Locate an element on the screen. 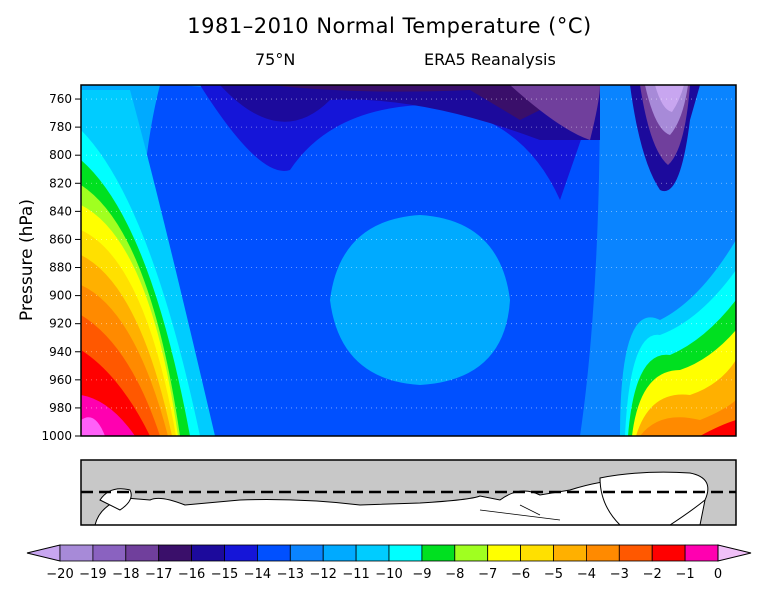 This screenshot has height=600, width=779. y-tick-label: 840 is located at coordinates (60, 211).